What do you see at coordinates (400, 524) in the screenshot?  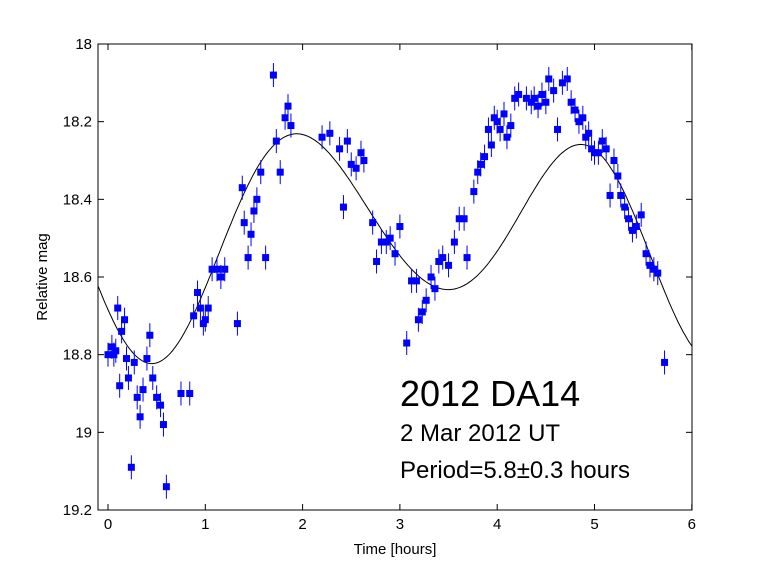 I see `x-tick-label: 3` at bounding box center [400, 524].